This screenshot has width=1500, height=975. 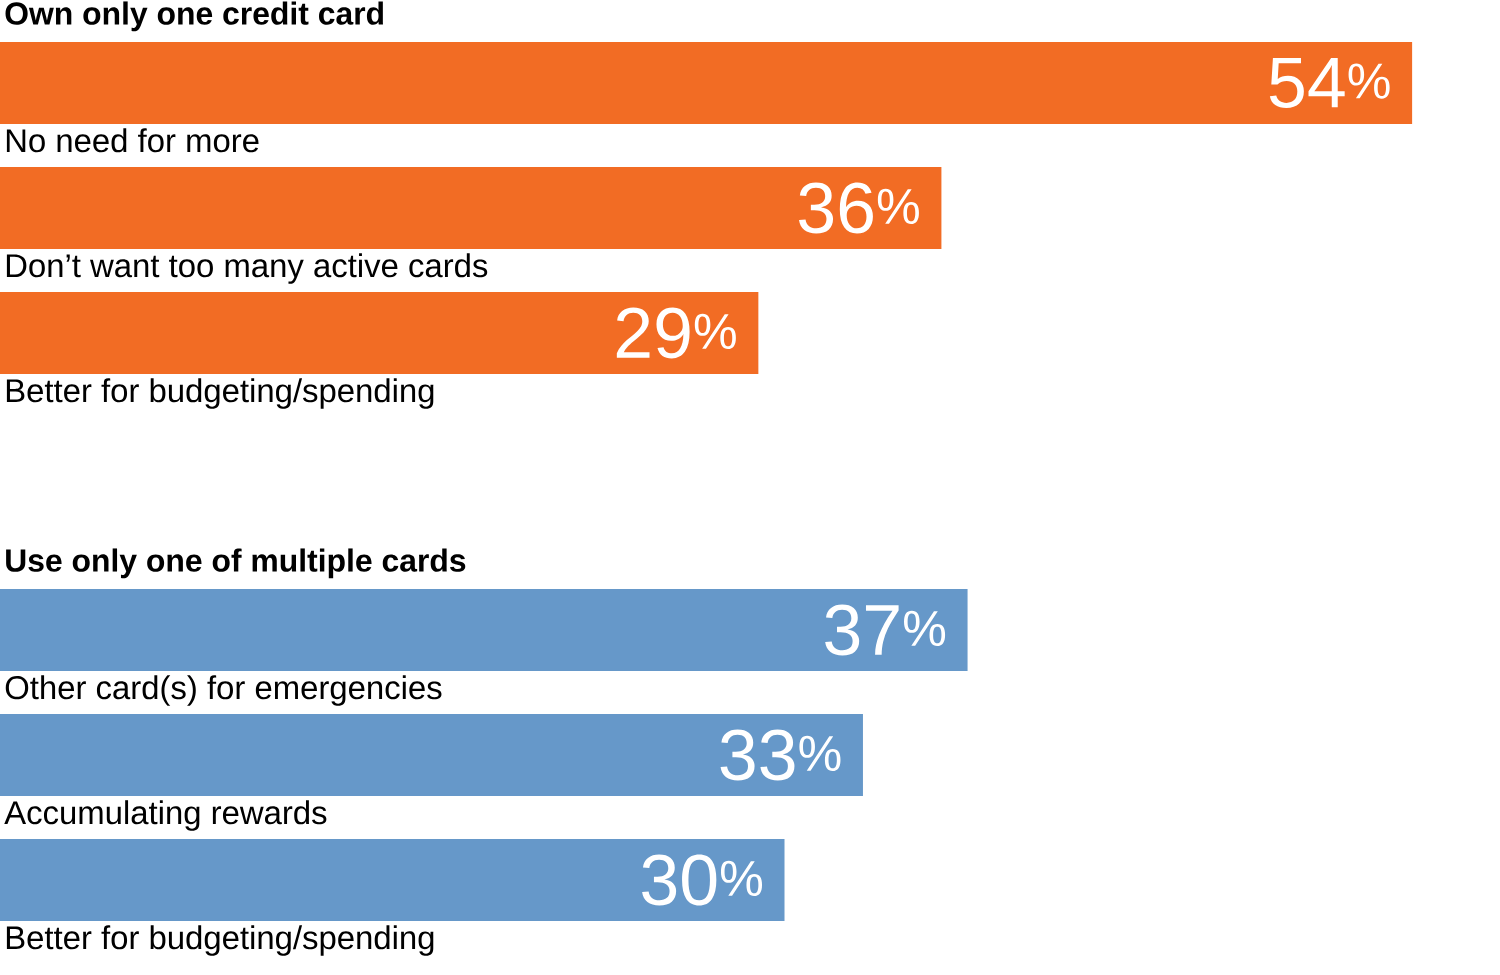 I want to click on data-label: 37$^{%}$, so click(x=885, y=630).